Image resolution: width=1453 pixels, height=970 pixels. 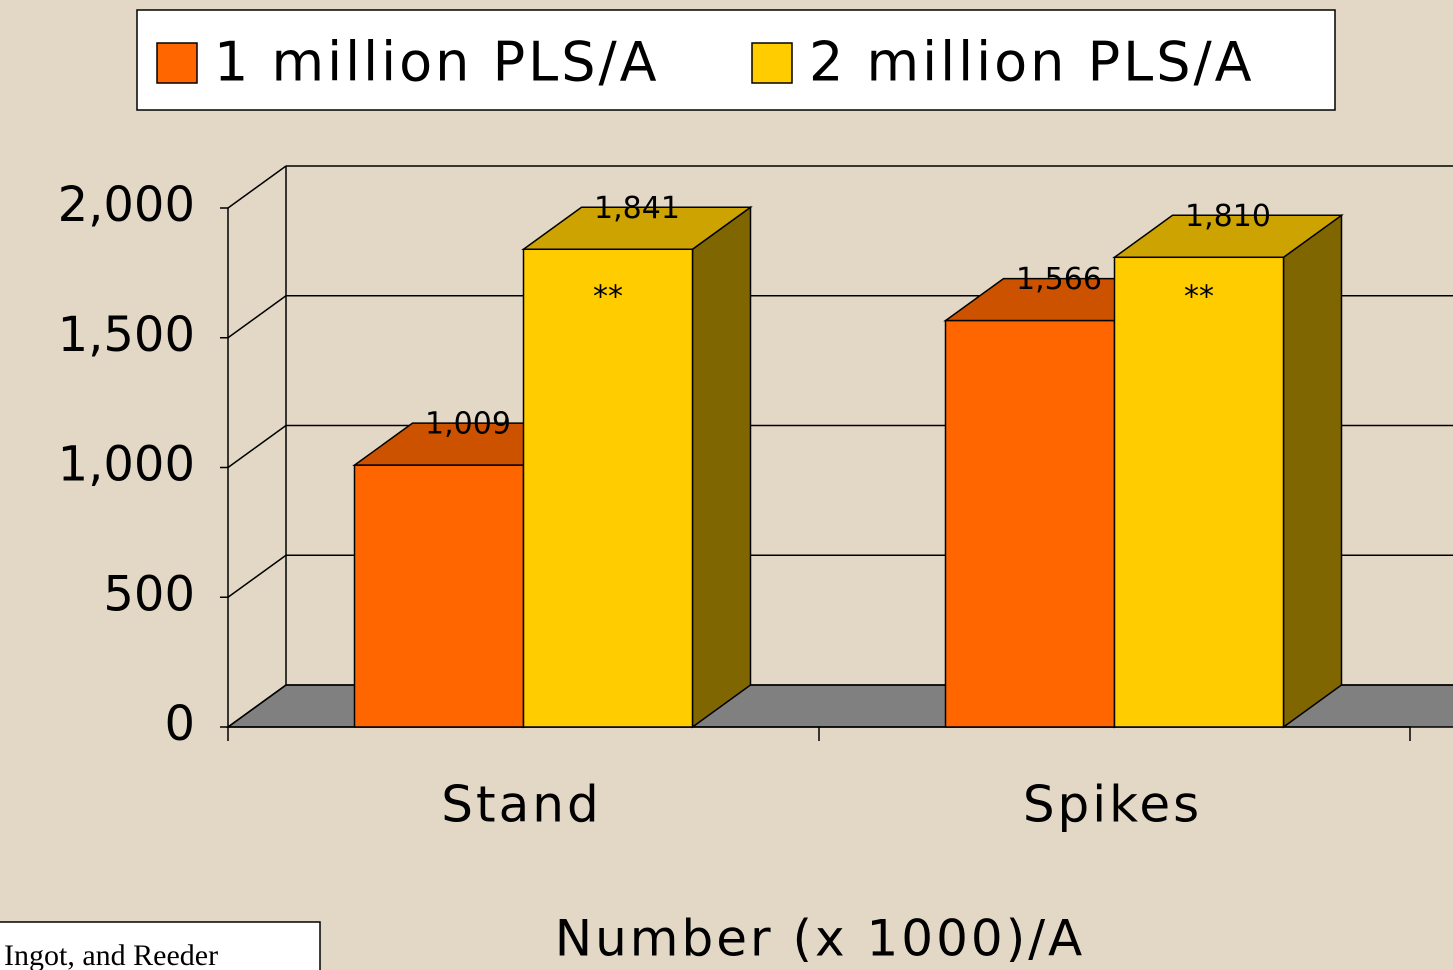 What do you see at coordinates (1112, 805) in the screenshot?
I see `x-tick-label: Spikes` at bounding box center [1112, 805].